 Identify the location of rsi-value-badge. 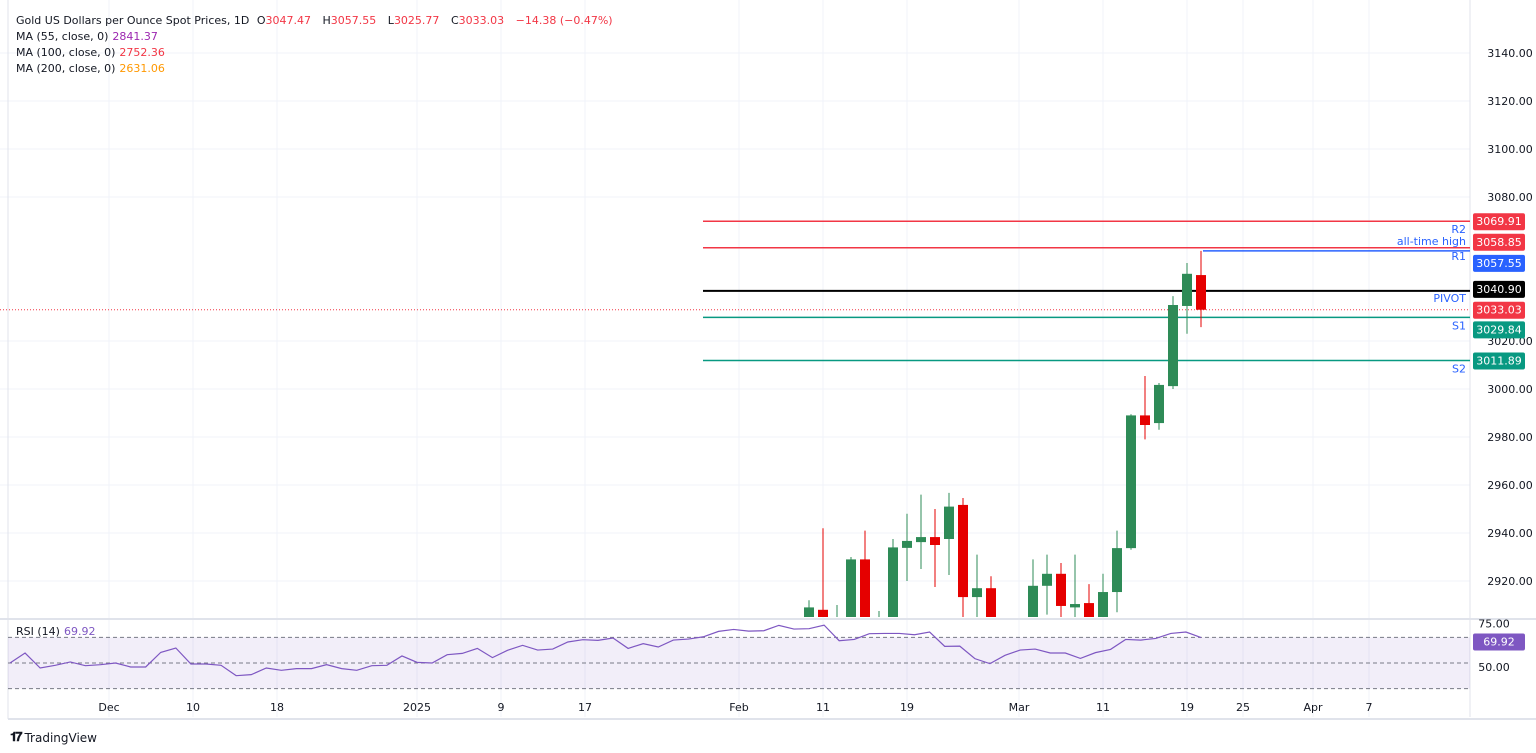
(1499, 642).